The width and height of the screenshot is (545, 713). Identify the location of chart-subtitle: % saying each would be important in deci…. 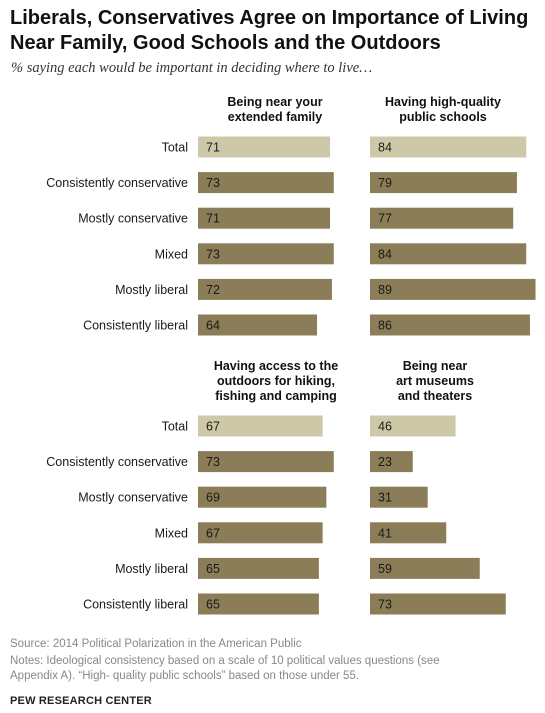
(192, 68).